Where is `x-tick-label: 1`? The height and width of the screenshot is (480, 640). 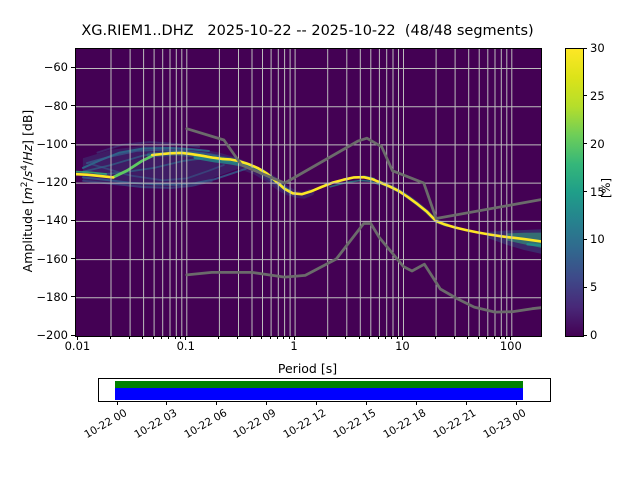 x-tick-label: 1 is located at coordinates (294, 346).